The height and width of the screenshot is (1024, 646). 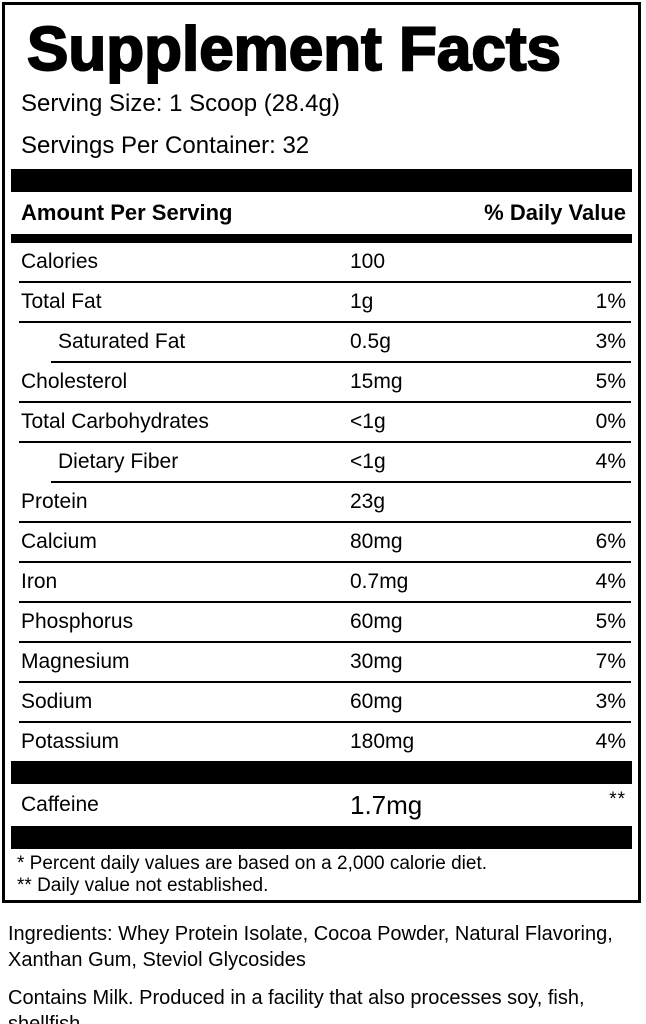 I want to click on nutrient-row: Sodium 60mg 3%, so click(x=321, y=702).